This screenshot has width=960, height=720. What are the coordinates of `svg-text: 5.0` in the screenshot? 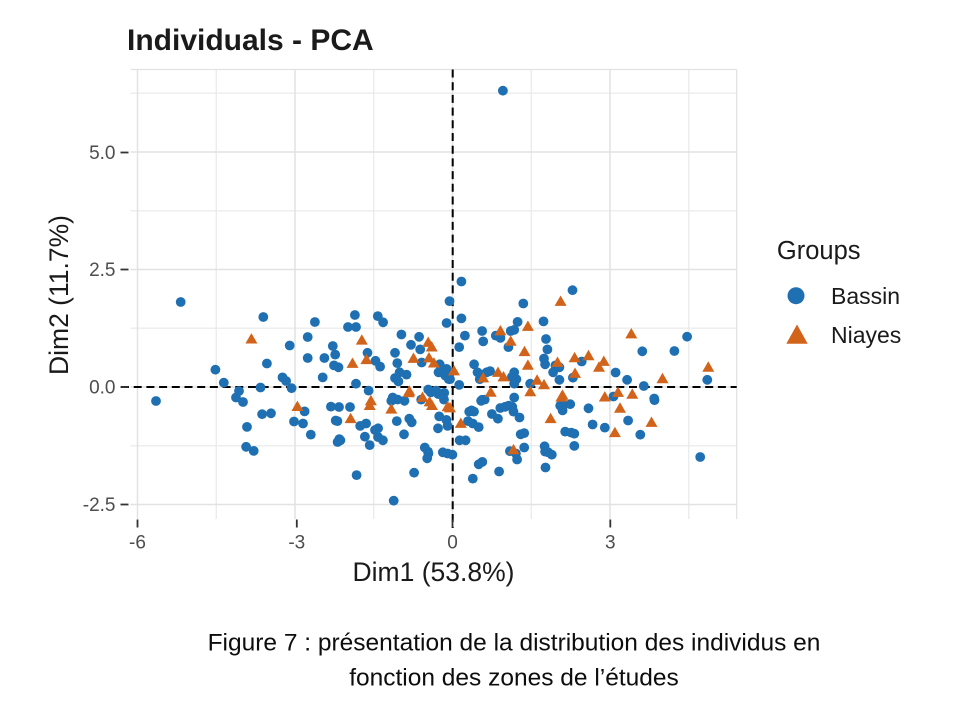 It's located at (102, 153).